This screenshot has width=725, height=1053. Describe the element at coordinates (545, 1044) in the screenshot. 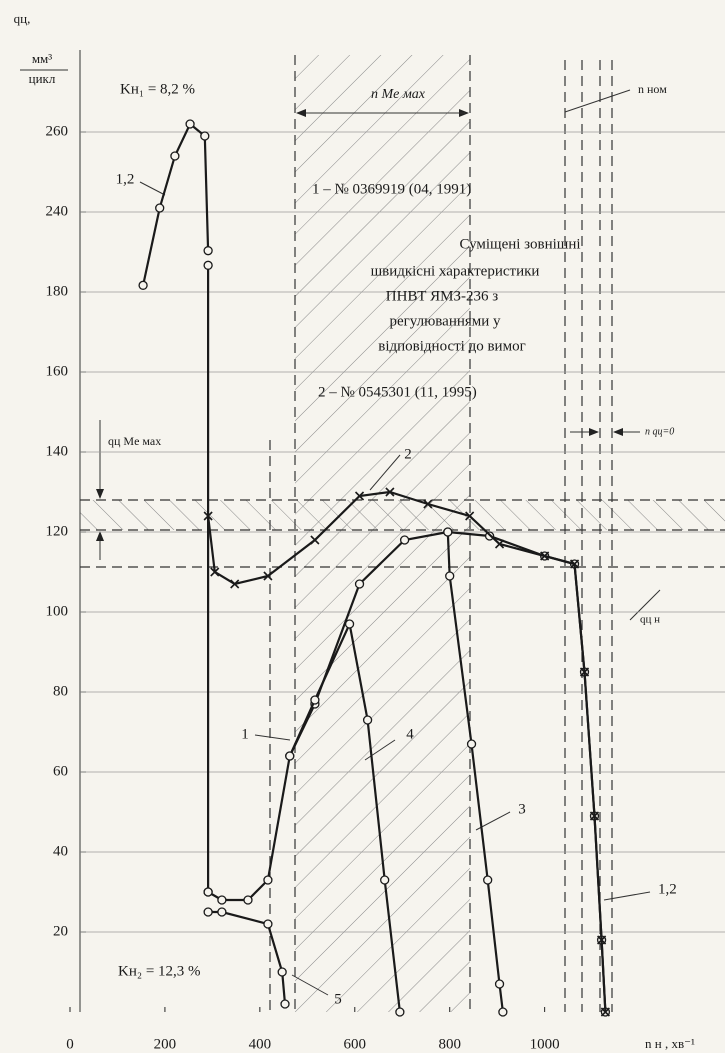

I see `x-tick-label: 1000` at that location.